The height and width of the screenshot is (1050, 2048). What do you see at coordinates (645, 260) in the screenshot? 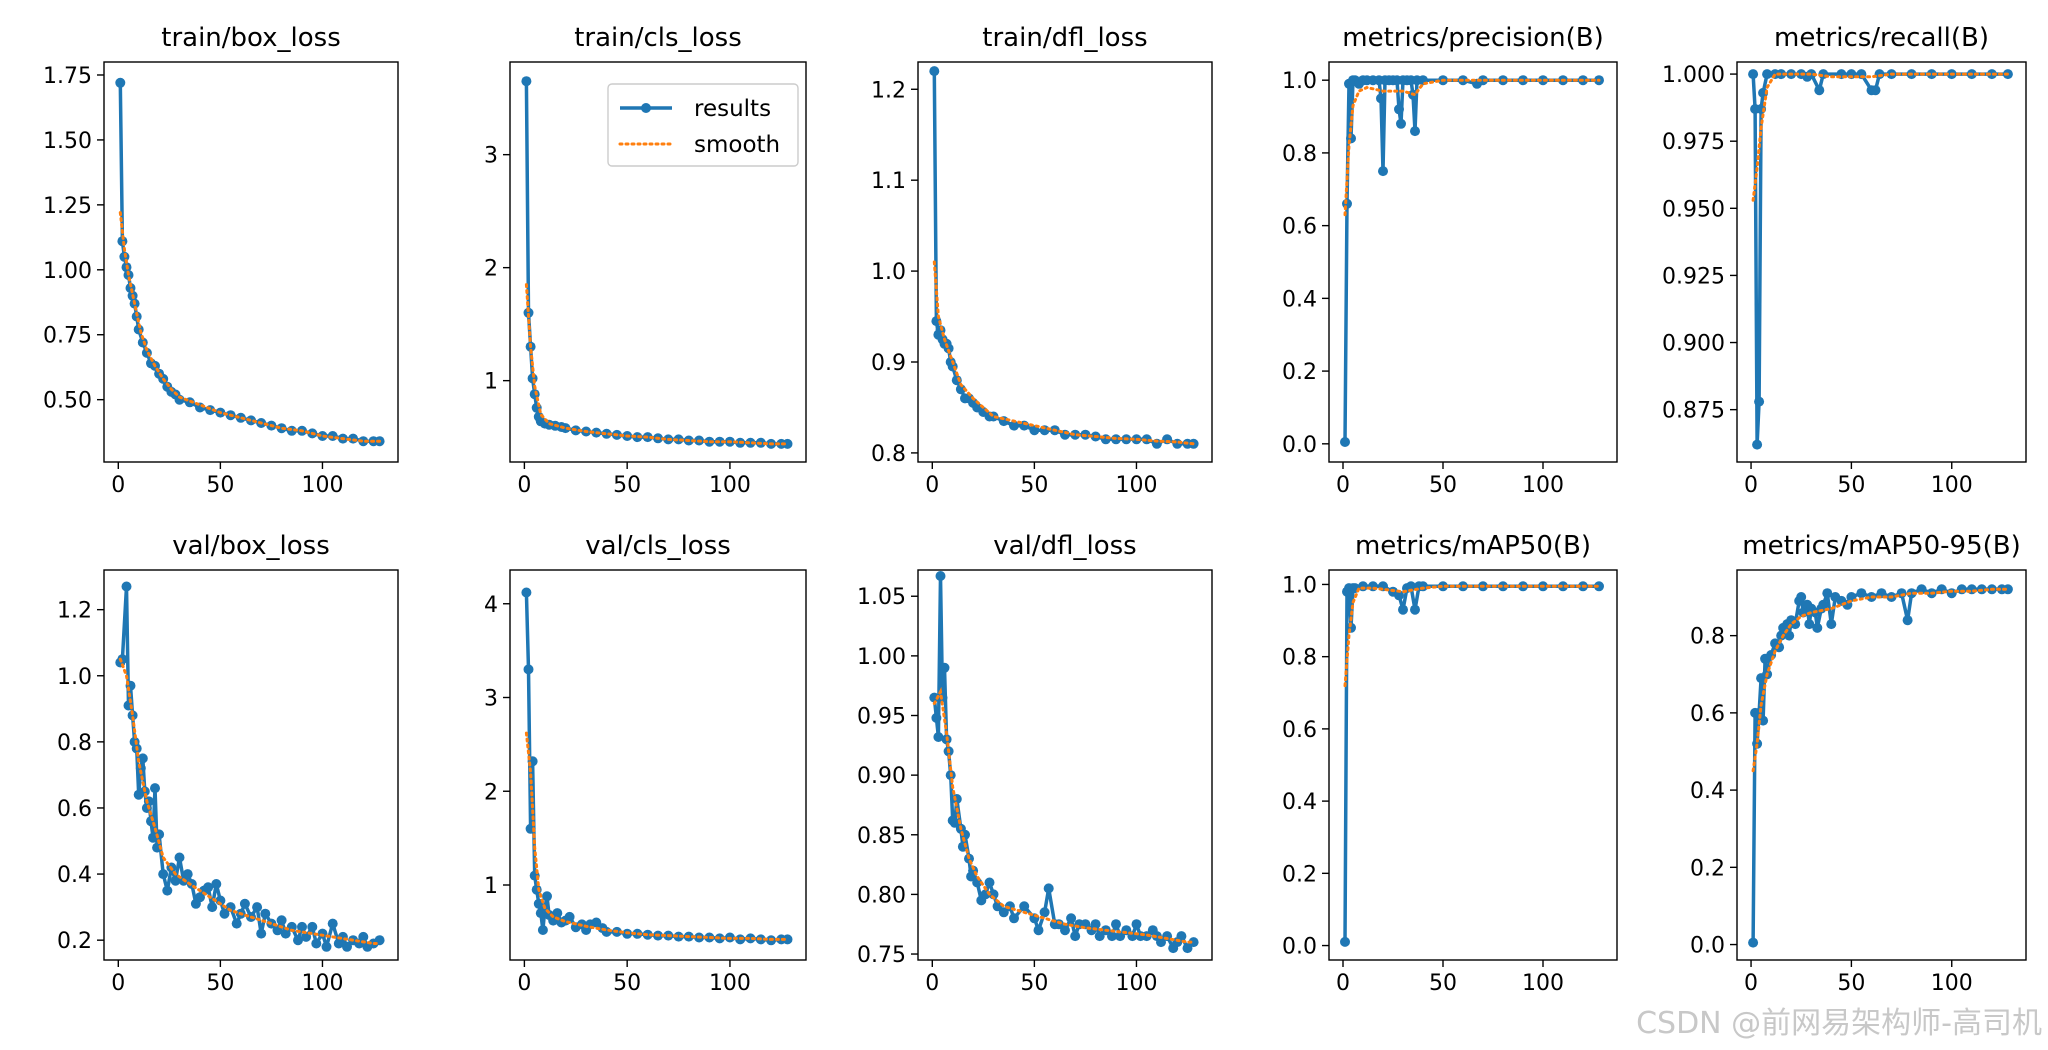
I see `chart-train_cls_loss: train/cls_loss 0 50 100 1 2 3 results smooth` at bounding box center [645, 260].